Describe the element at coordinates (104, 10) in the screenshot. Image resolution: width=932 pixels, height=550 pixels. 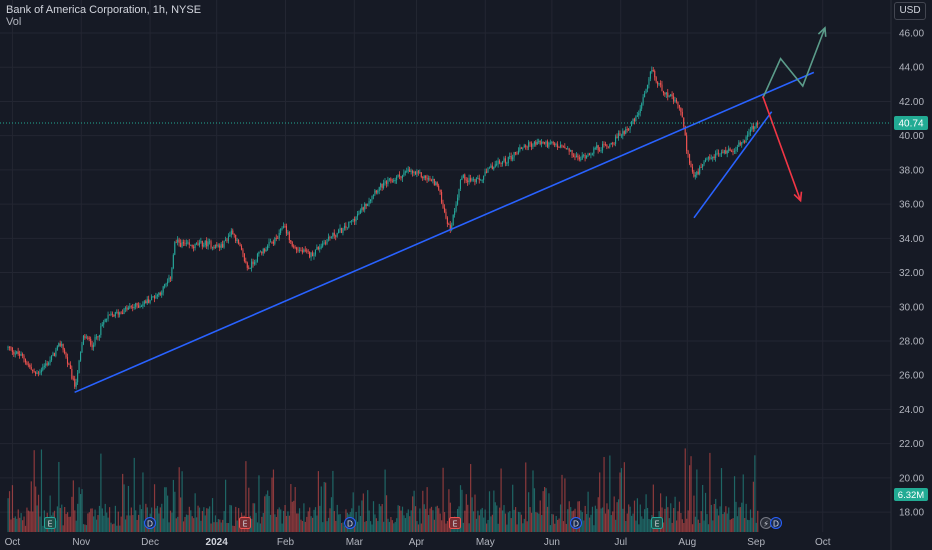
I see `symbol-title: Bank of America Corporation, 1h, NYSE` at that location.